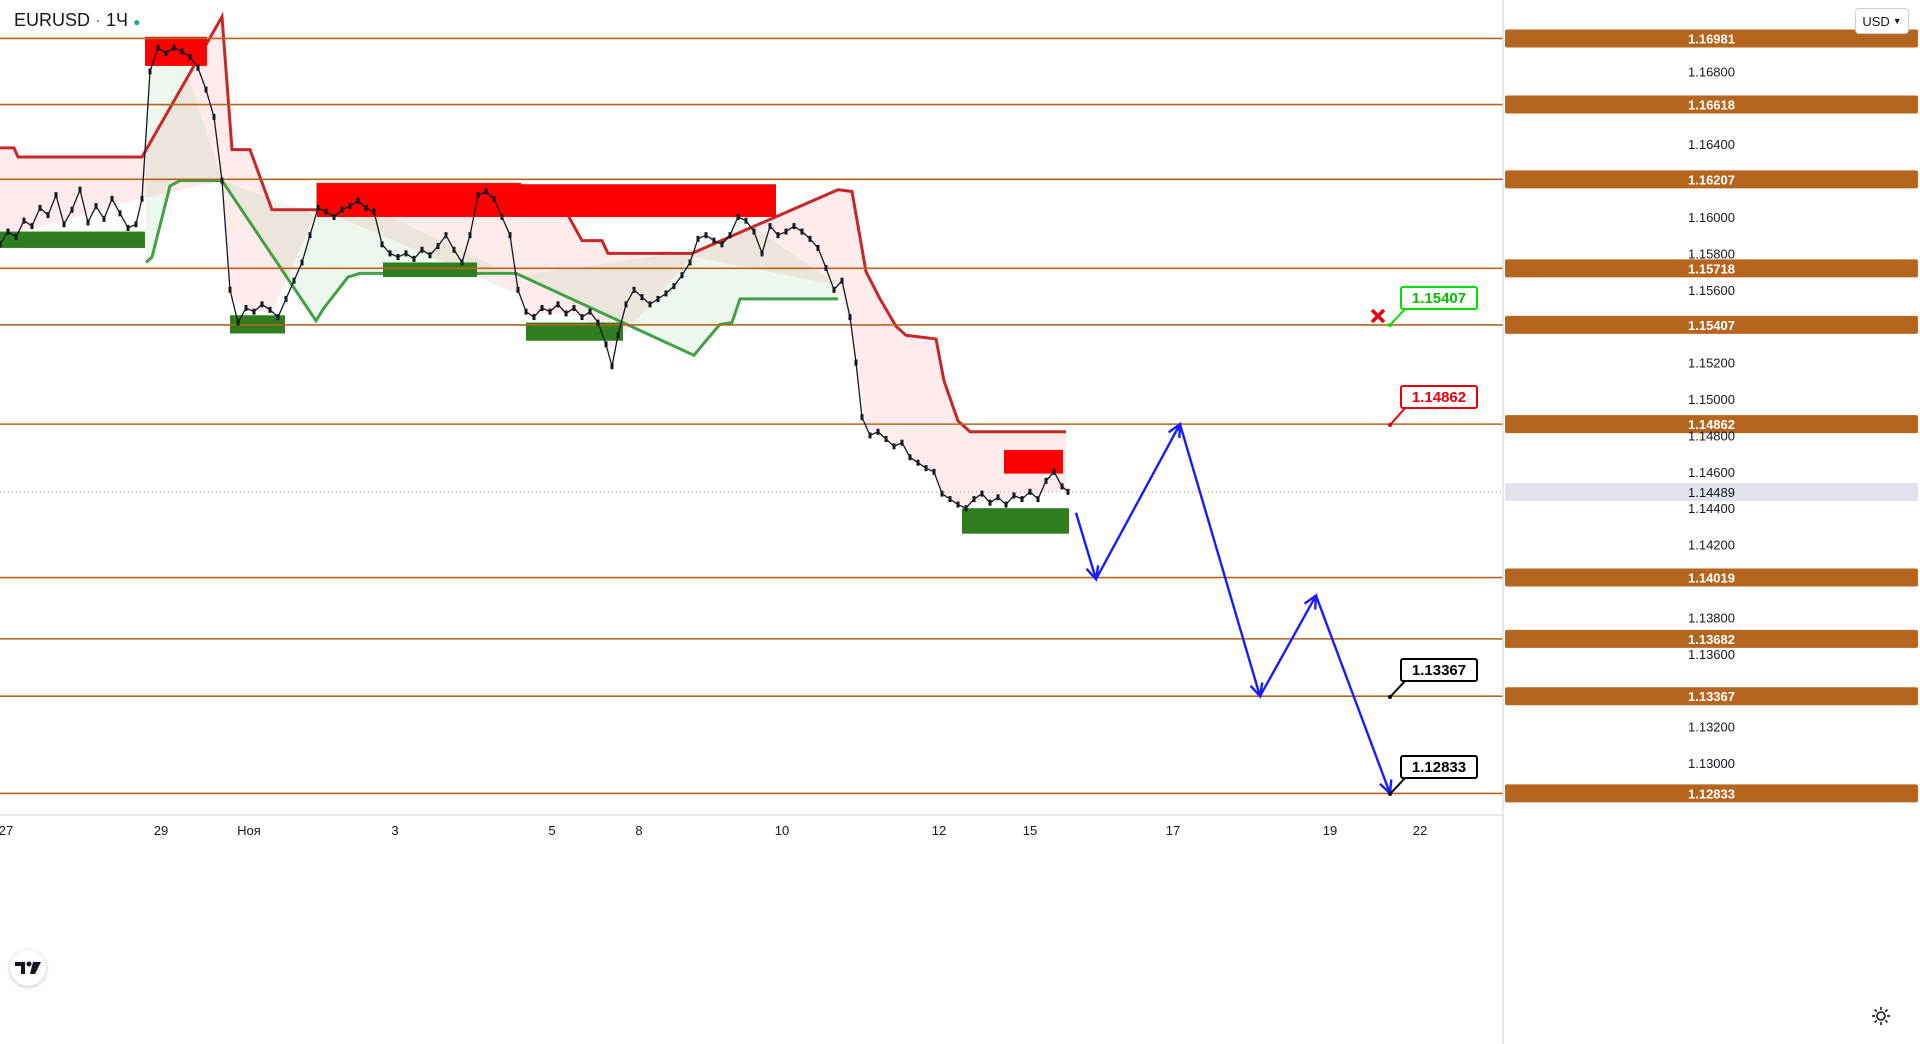  I want to click on tradingview-logo-icon, so click(28, 968).